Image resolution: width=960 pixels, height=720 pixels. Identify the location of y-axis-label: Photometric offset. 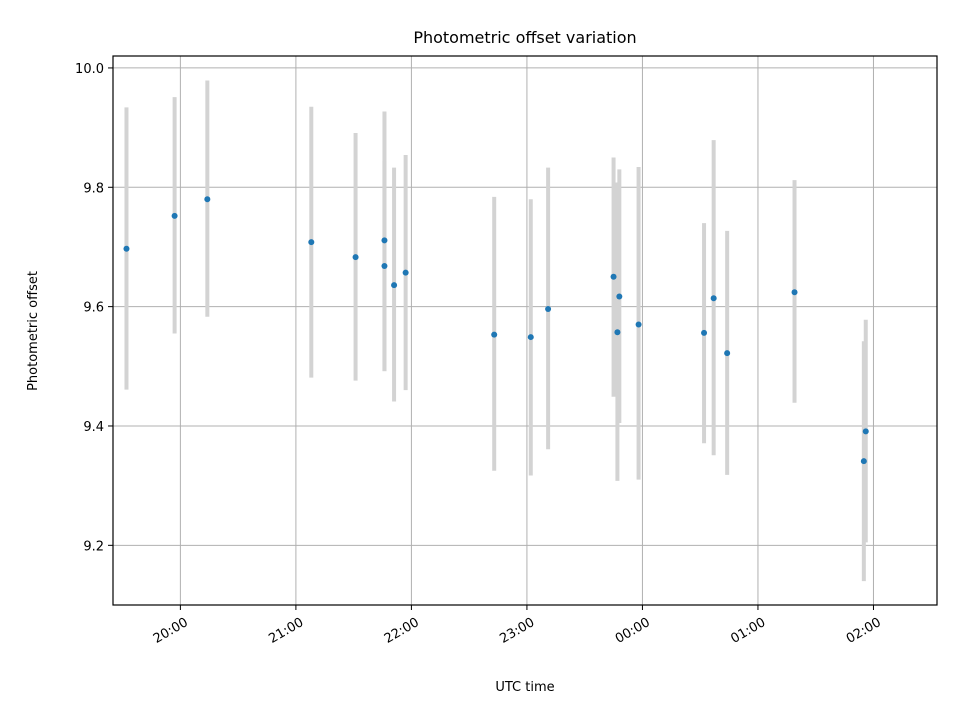
(33, 331).